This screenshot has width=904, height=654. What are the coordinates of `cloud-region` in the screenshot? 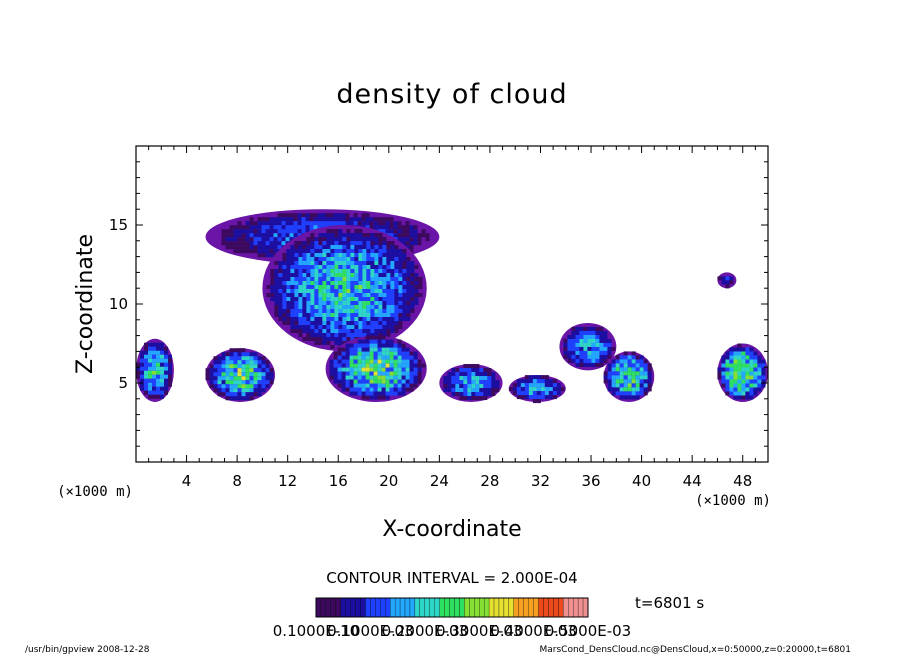 It's located at (629, 376).